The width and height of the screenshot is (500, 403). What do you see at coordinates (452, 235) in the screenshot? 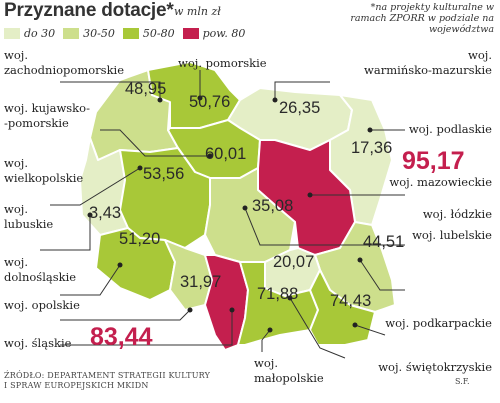
I see `label-lubelskie: woj. lubelskie` at bounding box center [452, 235].